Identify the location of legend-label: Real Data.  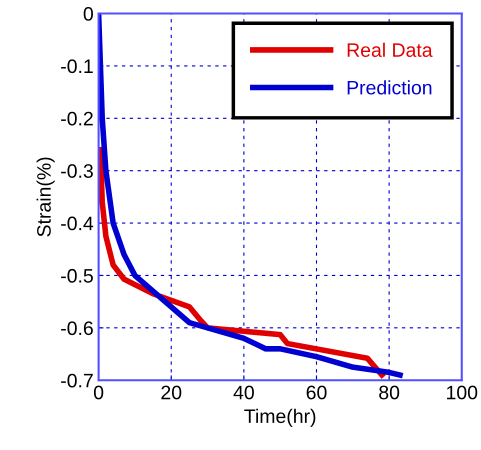
(390, 49).